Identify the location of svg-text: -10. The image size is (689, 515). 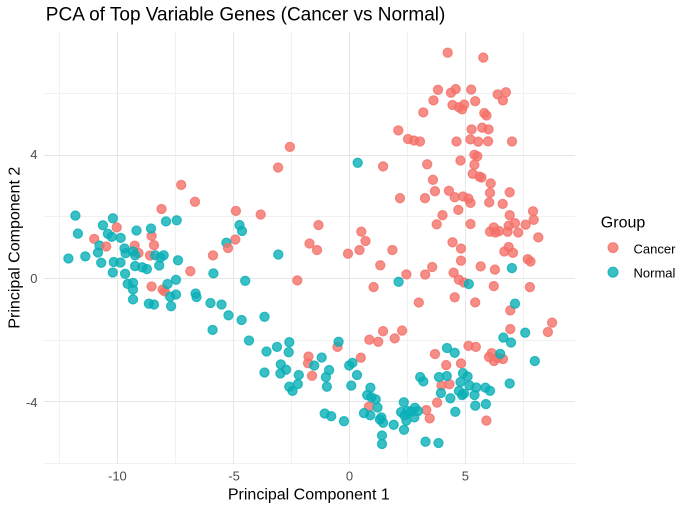
(117, 476).